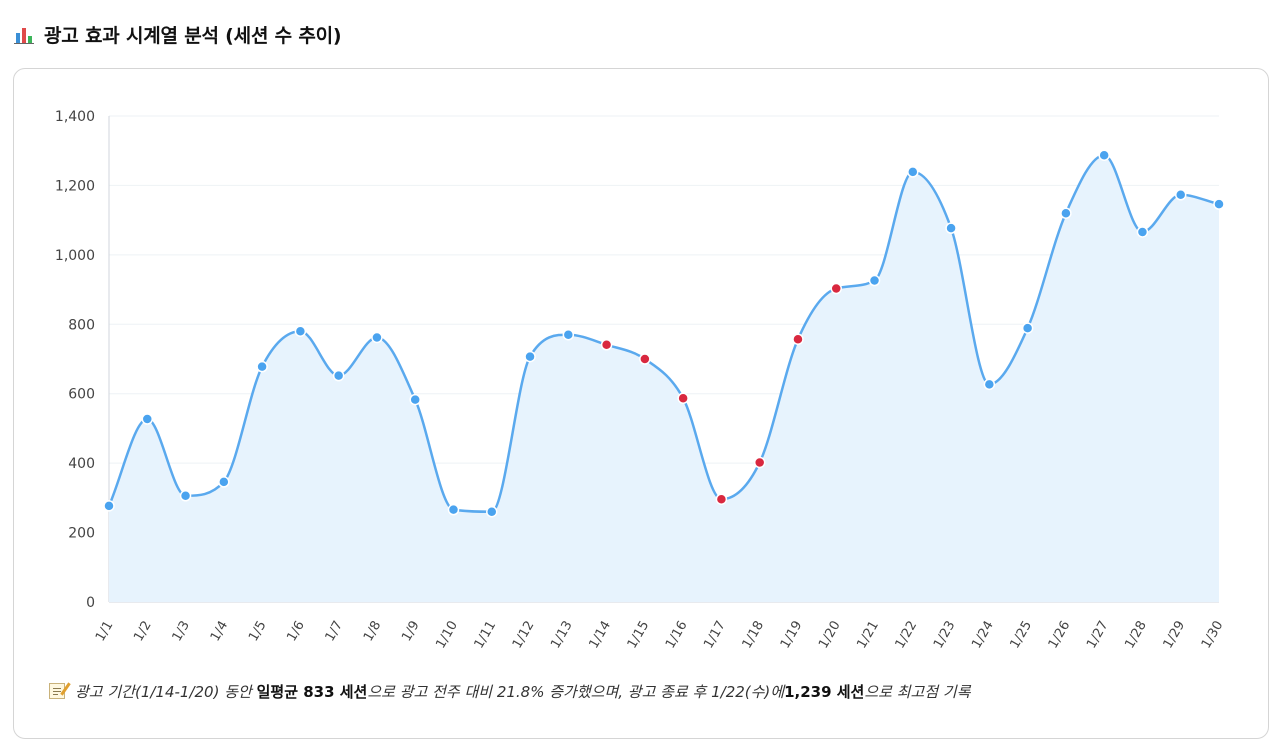 Image resolution: width=1280 pixels, height=750 pixels. I want to click on x-tick-label: 1/7, so click(334, 632).